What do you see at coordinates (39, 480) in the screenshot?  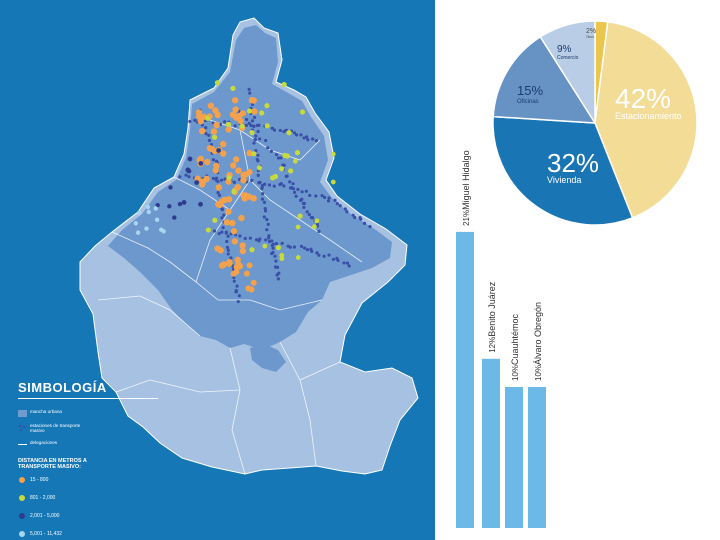 I see `distance-range-label: 15 - 800` at bounding box center [39, 480].